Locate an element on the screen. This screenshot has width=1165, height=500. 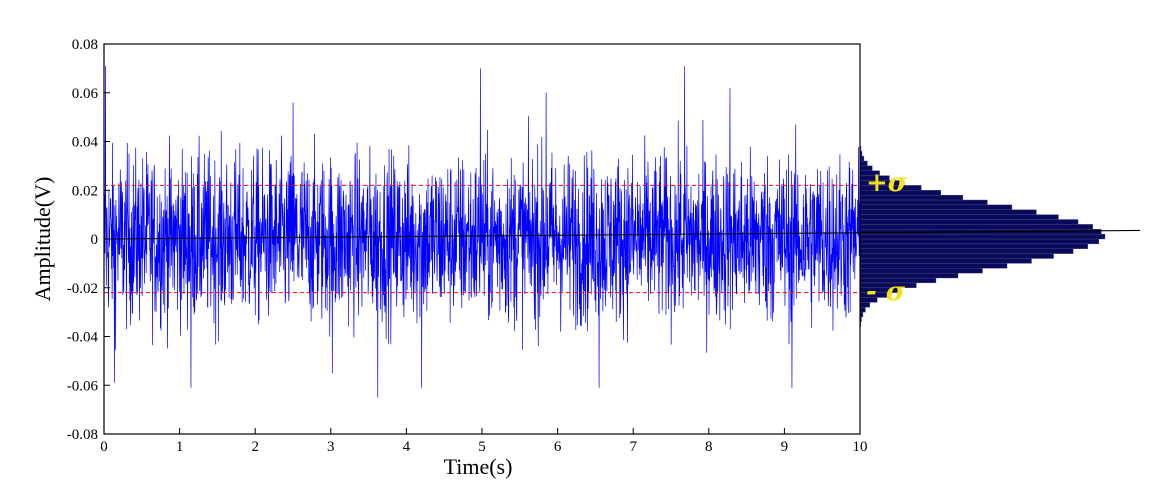
y-tick-label: 0 is located at coordinates (95, 240).